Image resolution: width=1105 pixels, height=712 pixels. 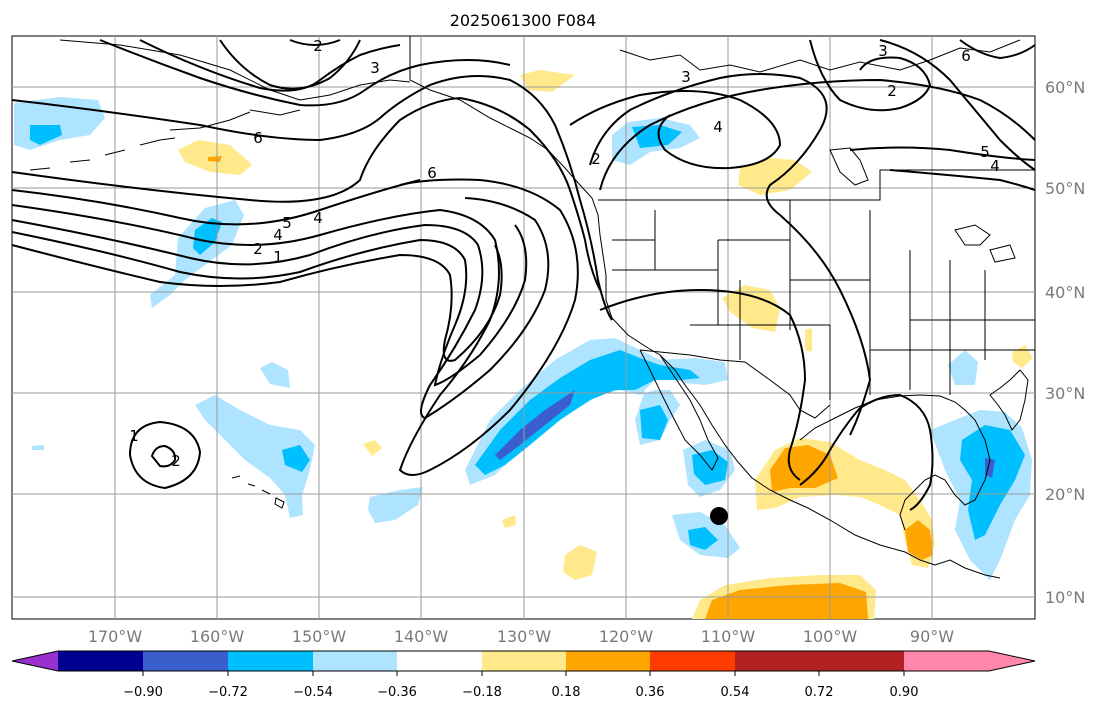 I want to click on colorbar-outline, so click(x=523, y=661).